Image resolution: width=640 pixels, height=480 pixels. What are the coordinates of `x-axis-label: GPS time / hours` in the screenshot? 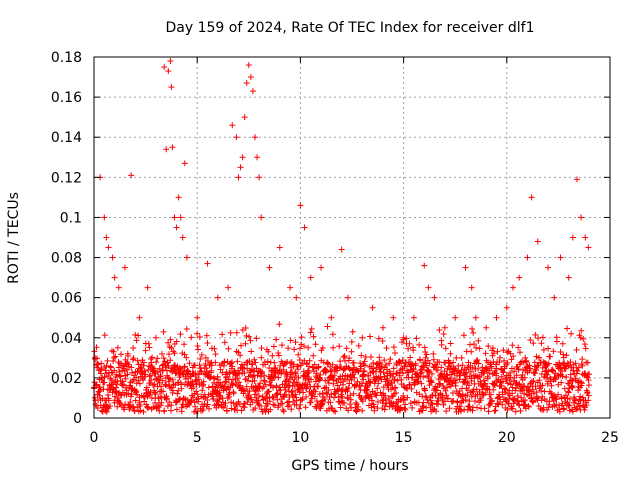 It's located at (349, 466).